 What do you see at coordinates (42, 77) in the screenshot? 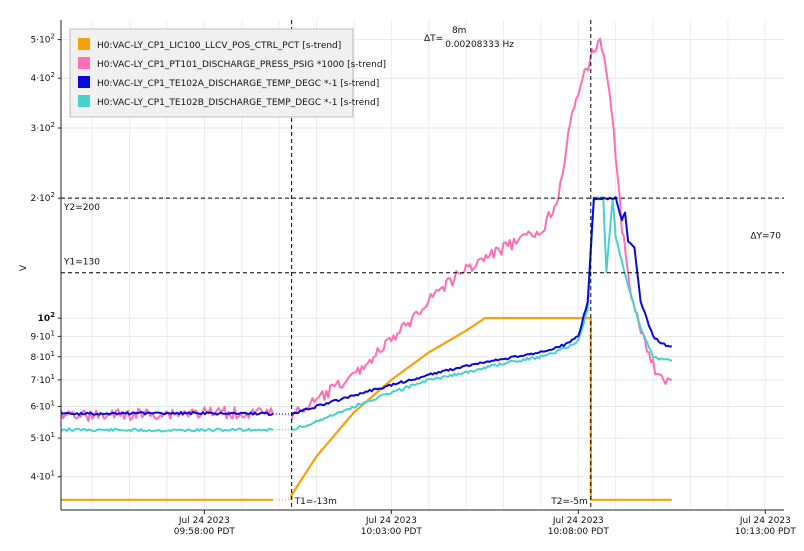
I see `y-tick-label: 4·10²` at bounding box center [42, 77].